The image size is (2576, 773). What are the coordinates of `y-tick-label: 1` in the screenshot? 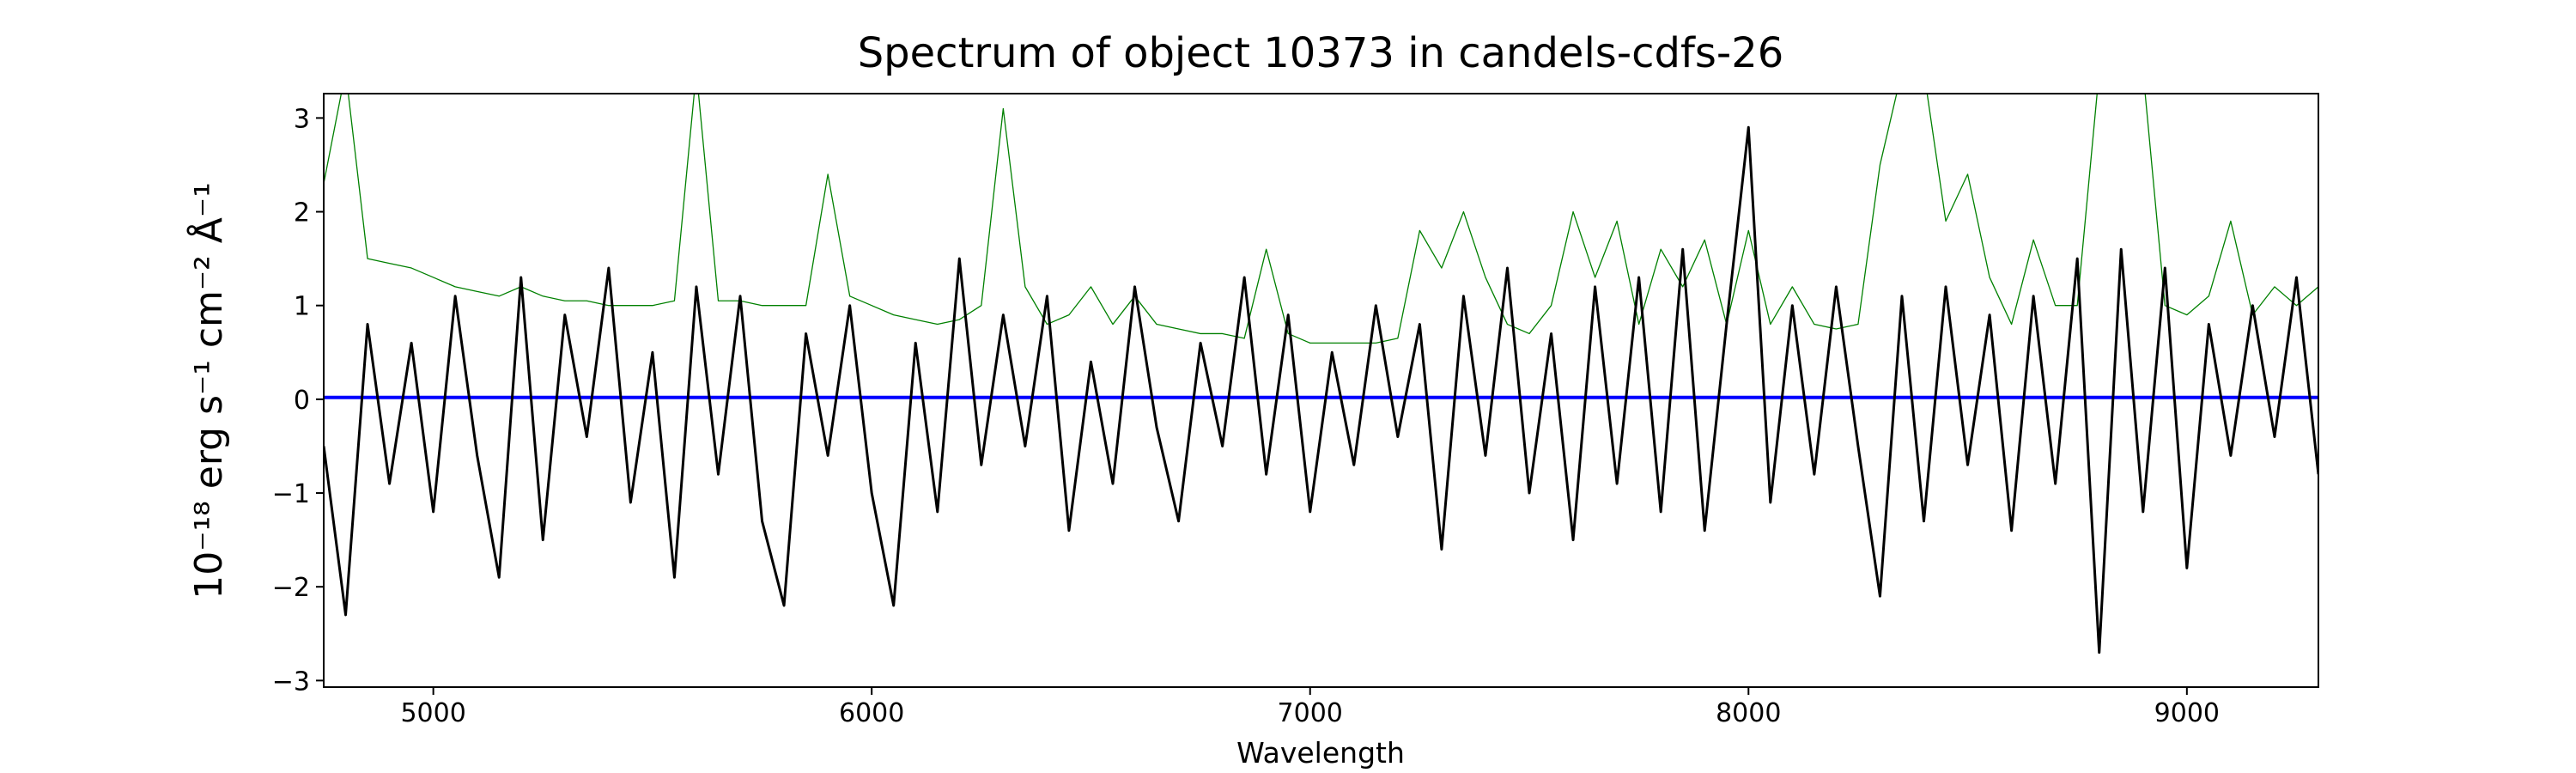 It's located at (302, 307).